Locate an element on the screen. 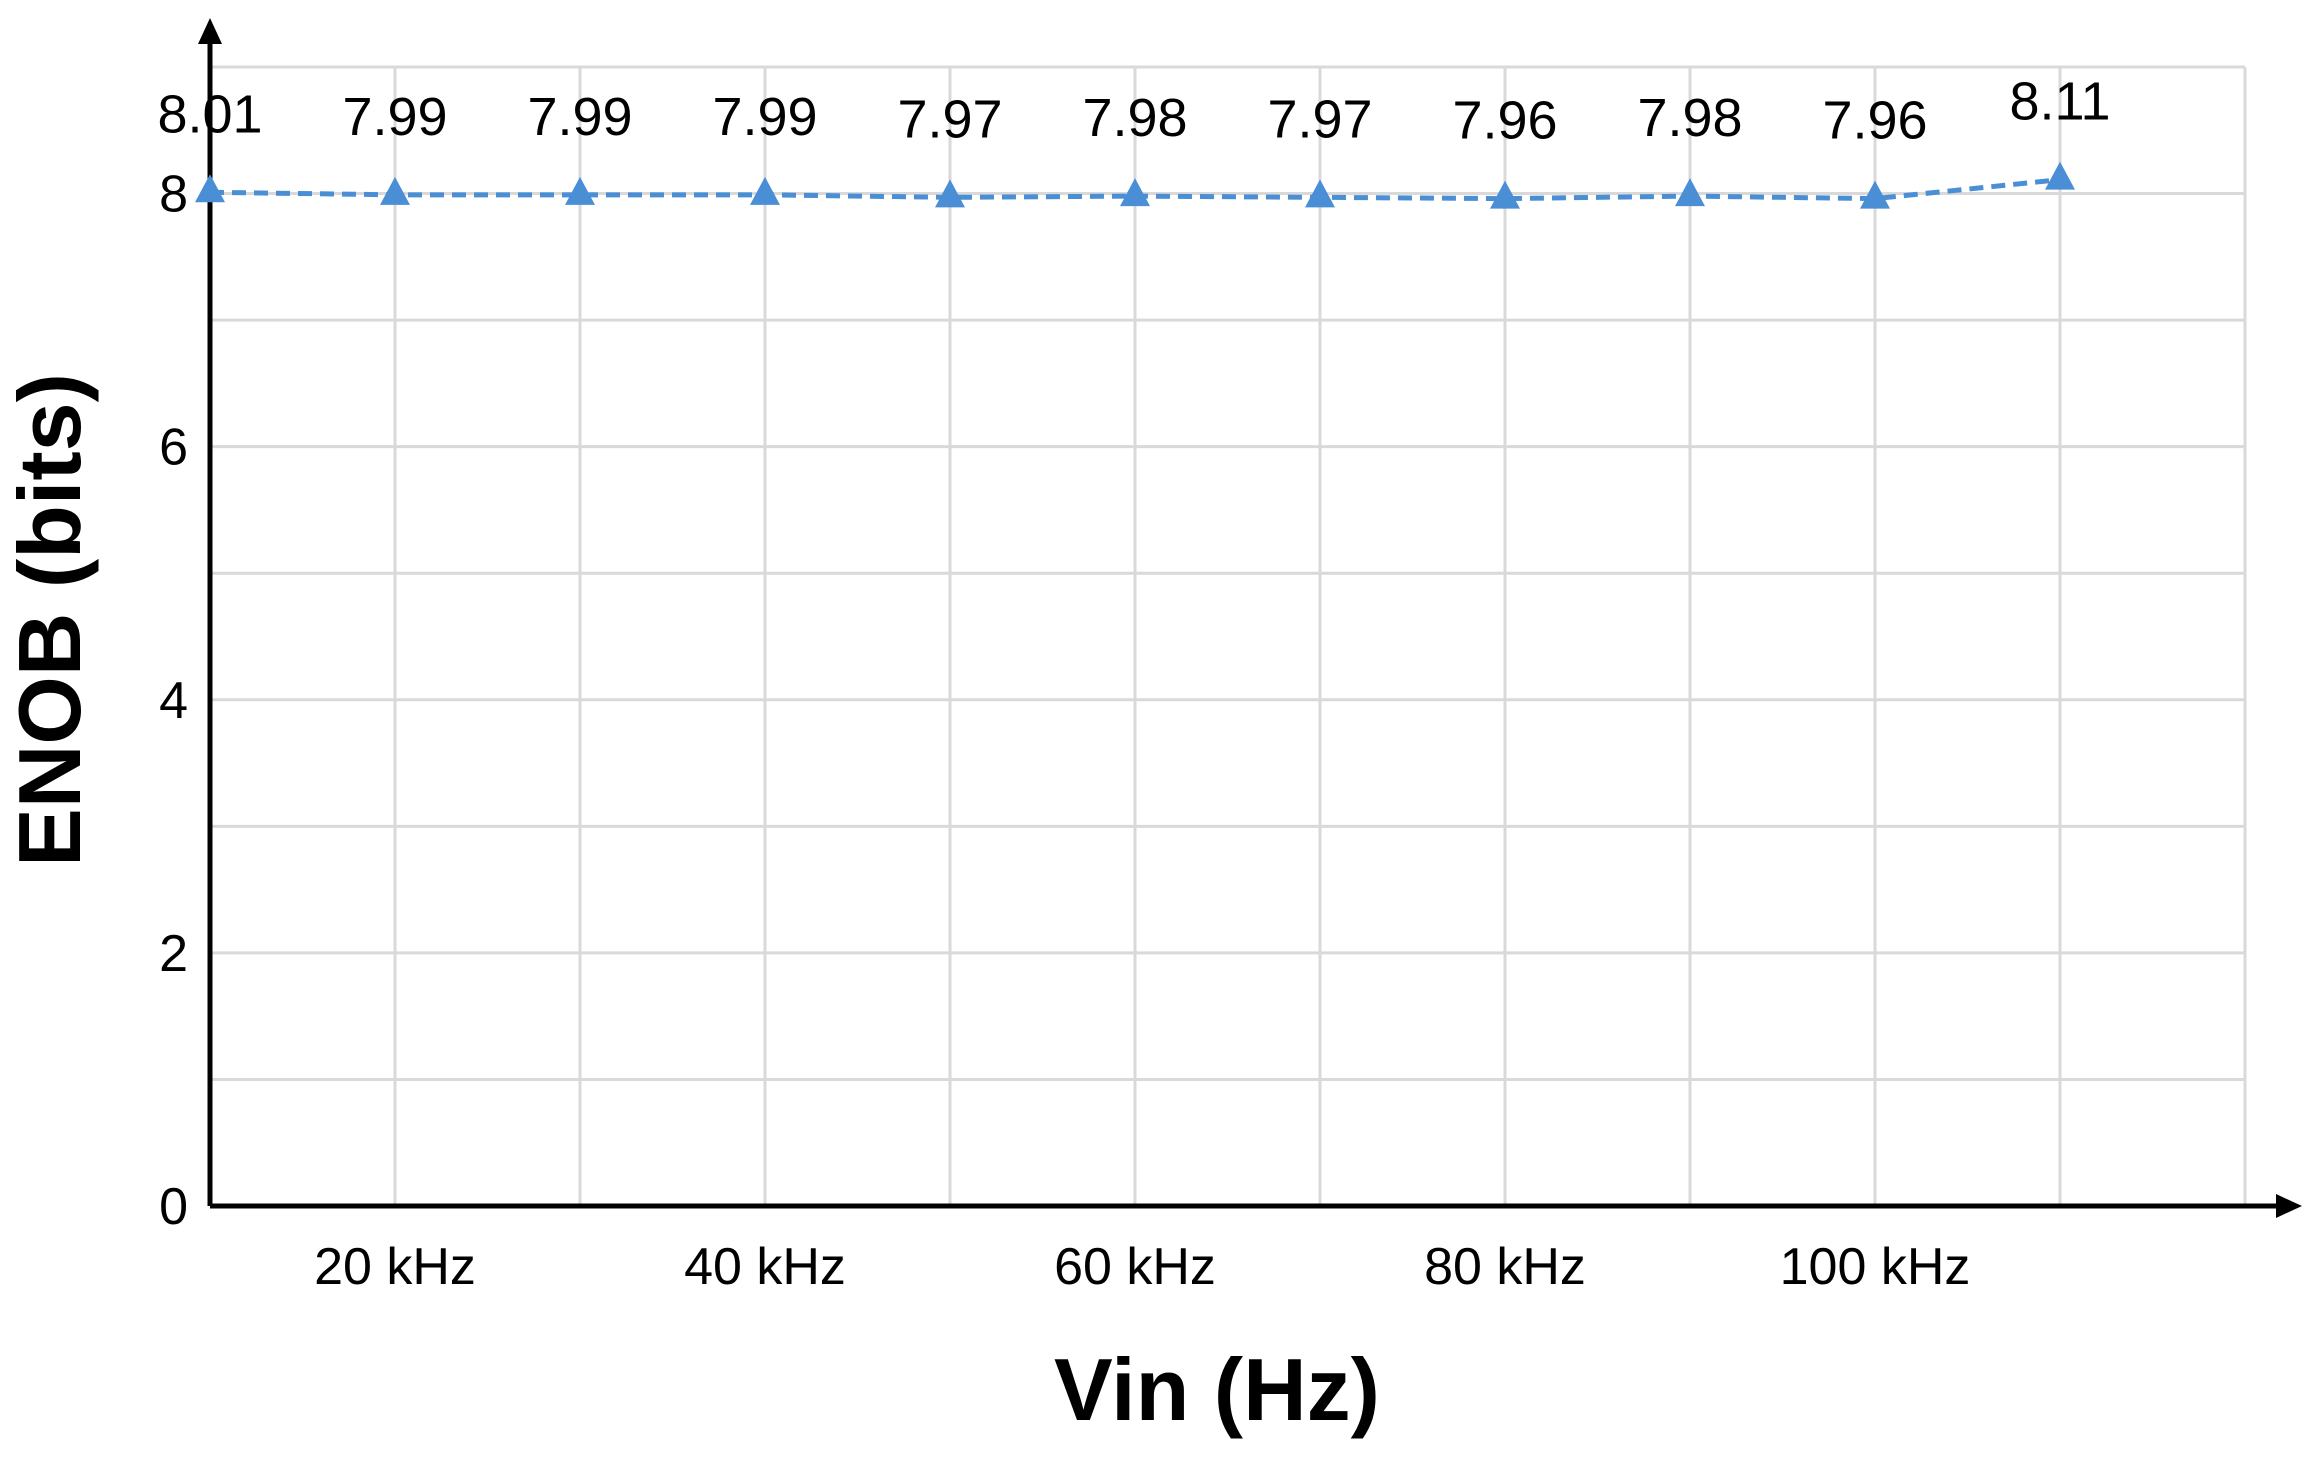 This screenshot has width=2321, height=1462. y-tick-label: 4 is located at coordinates (173, 701).